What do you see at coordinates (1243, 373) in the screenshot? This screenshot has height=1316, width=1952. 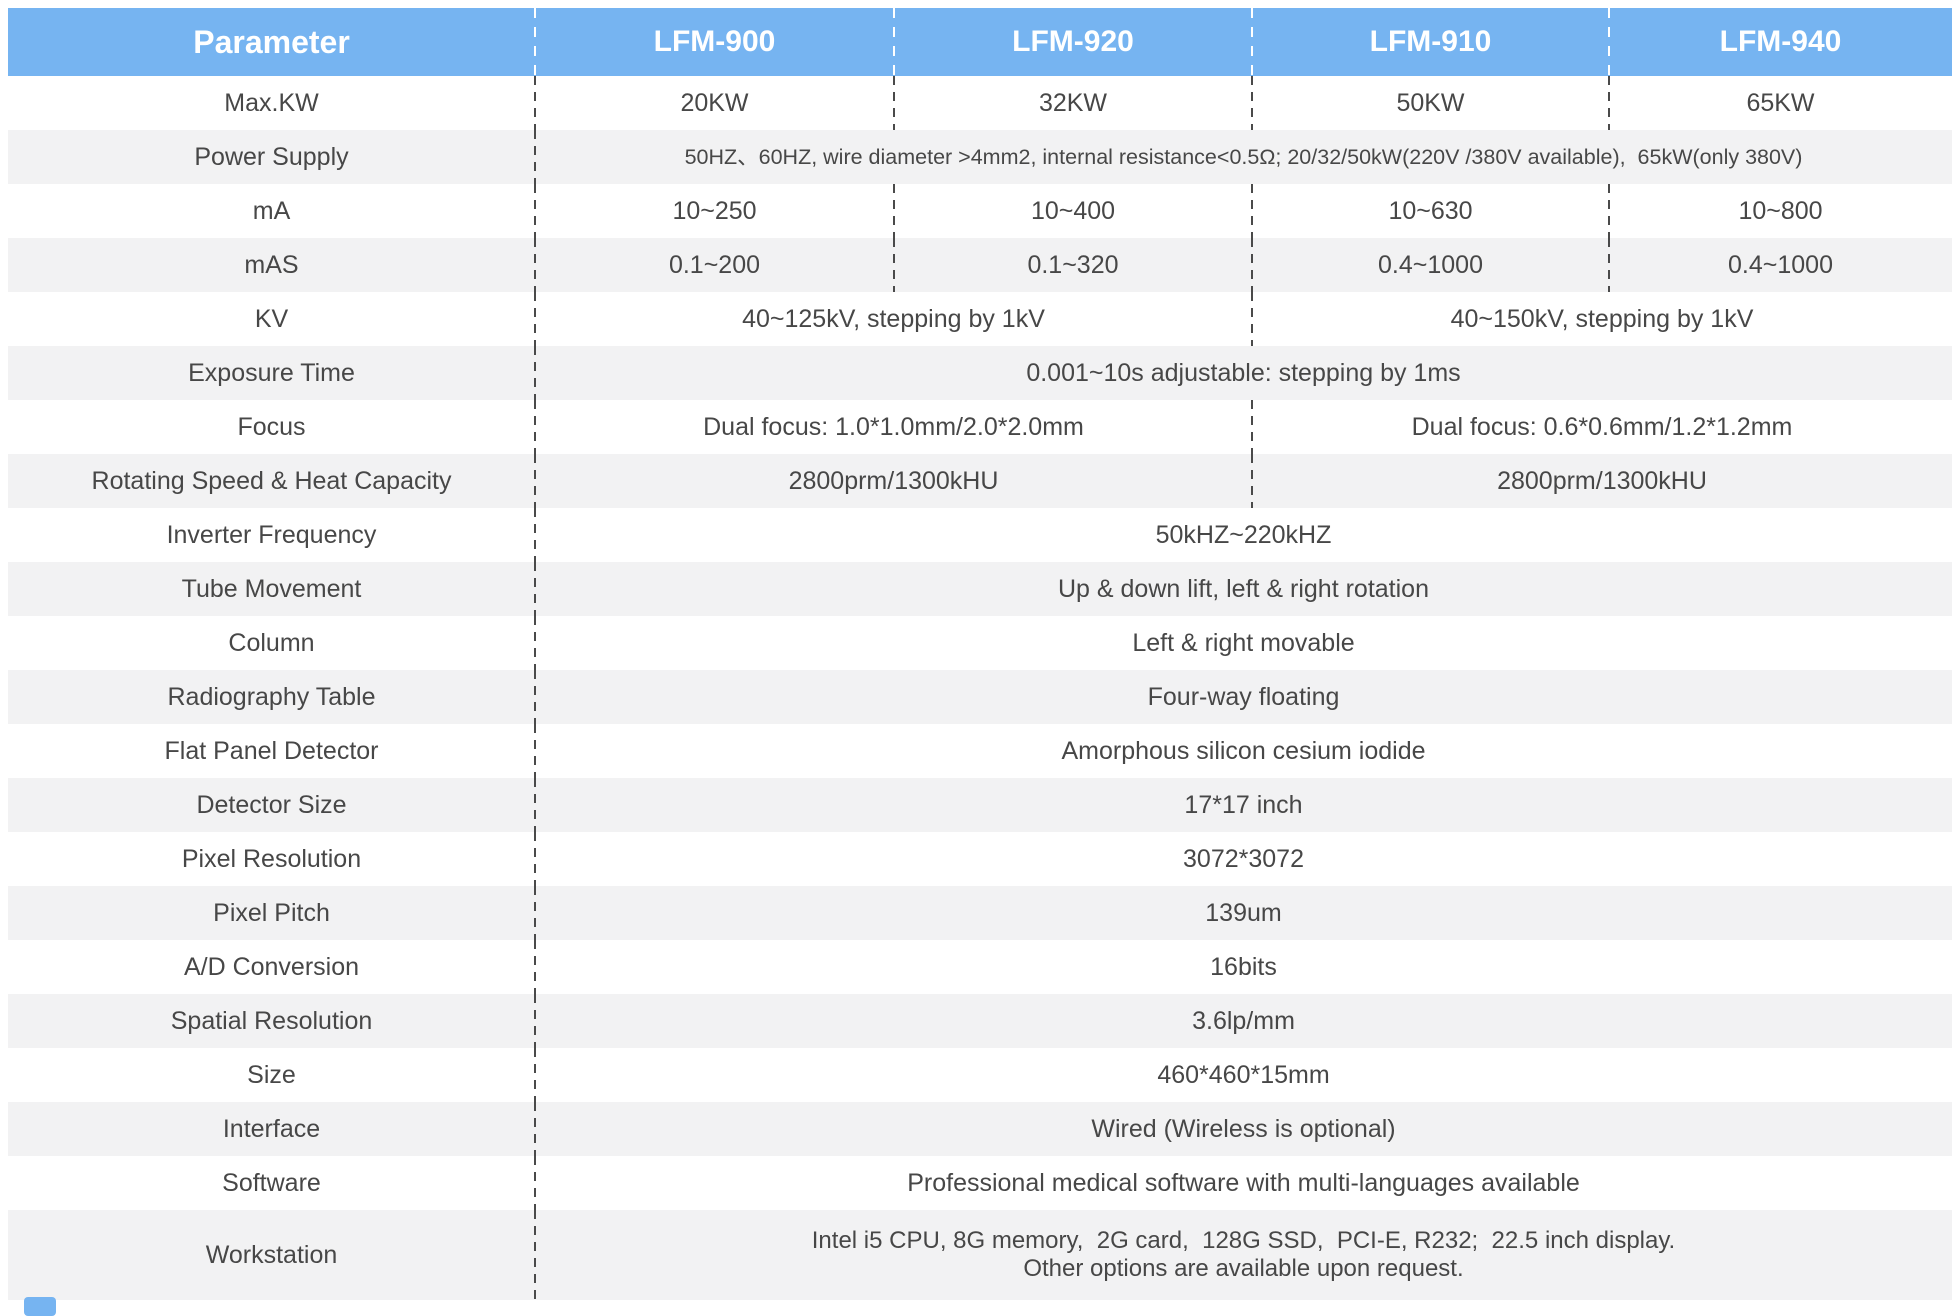 I see `cell-value: 0.001~10s adjustable: stepping by 1ms` at bounding box center [1243, 373].